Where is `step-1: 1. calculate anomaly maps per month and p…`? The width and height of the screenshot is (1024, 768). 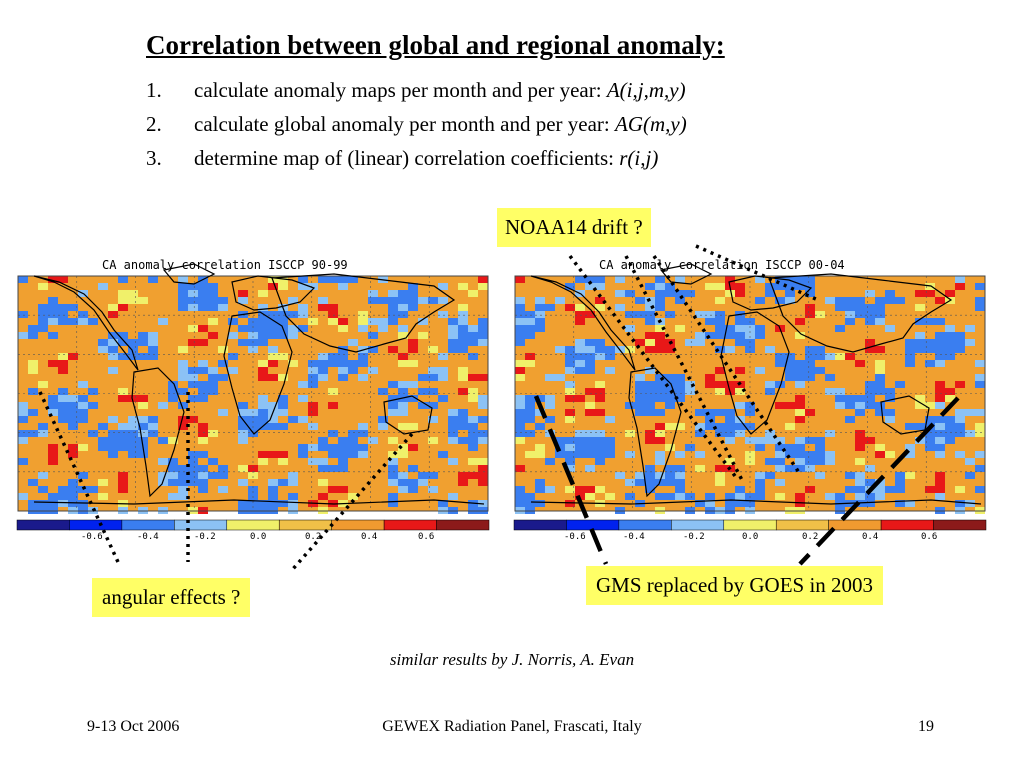 step-1: 1. calculate anomaly maps per month and p… is located at coordinates (526, 90).